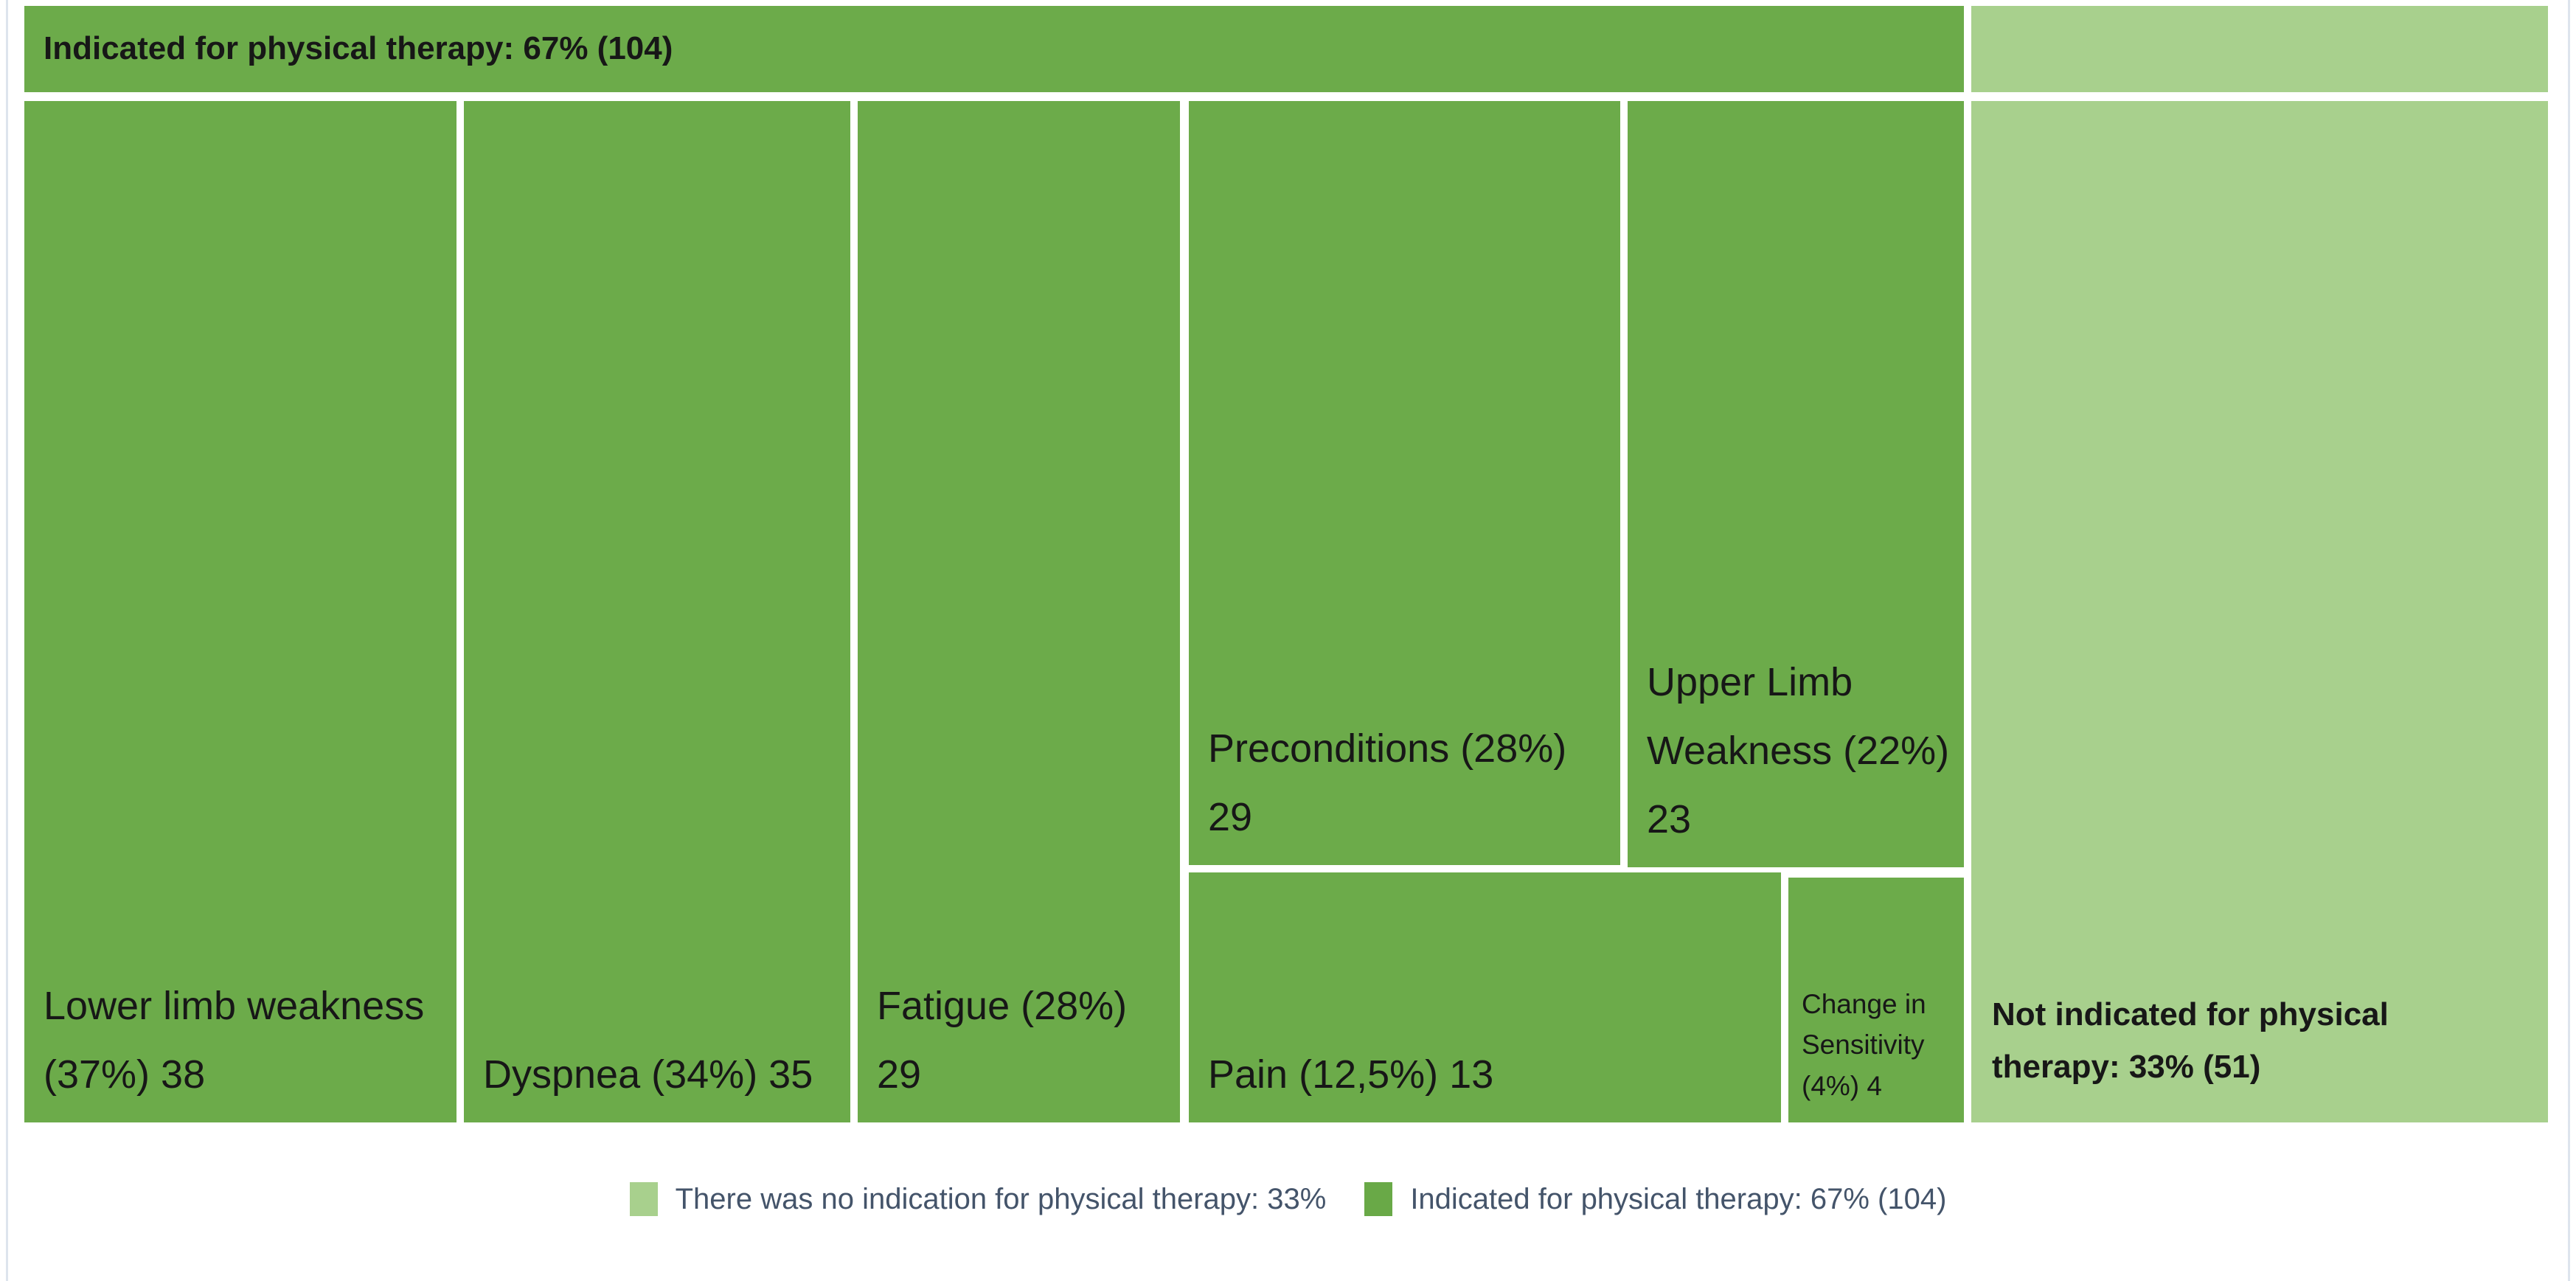  Describe the element at coordinates (7, 640) in the screenshot. I see `page-border-left` at that location.